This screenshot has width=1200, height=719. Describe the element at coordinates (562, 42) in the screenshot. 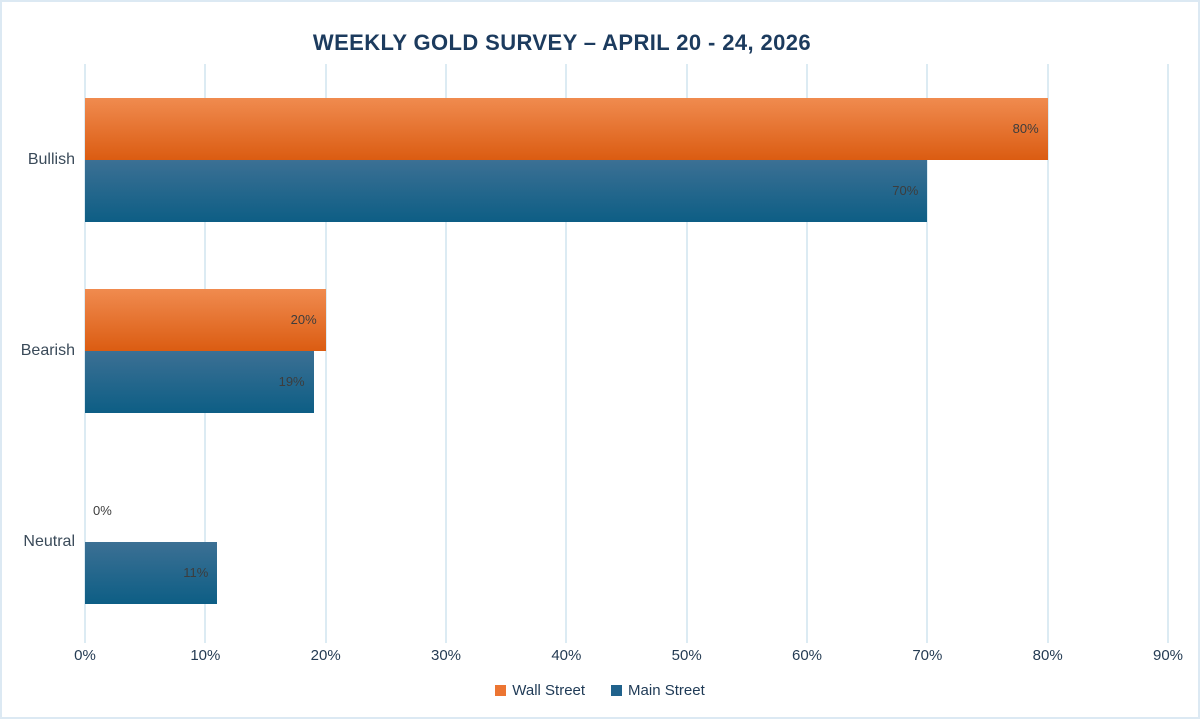

I see `chart-title: WEEKLY GOLD SURVEY – APRIL 20 - 24, 2026` at that location.